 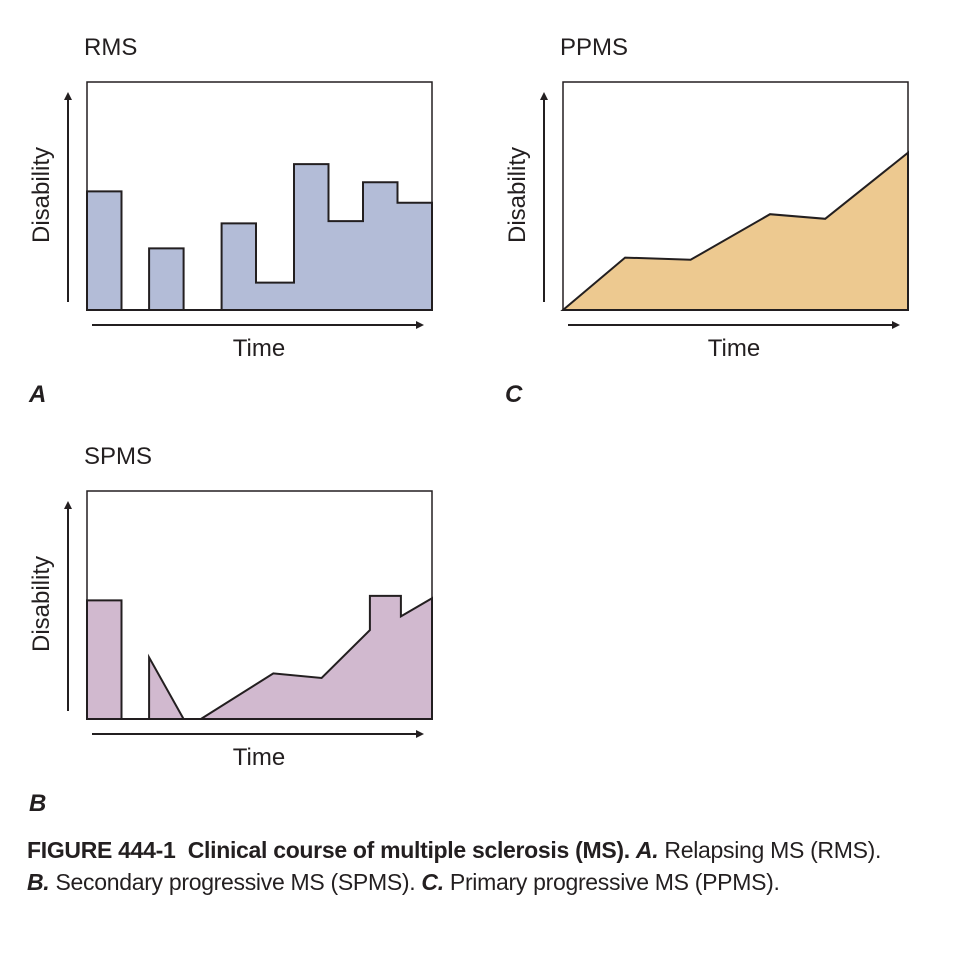 I want to click on panel-c-letter: C, so click(x=514, y=394).